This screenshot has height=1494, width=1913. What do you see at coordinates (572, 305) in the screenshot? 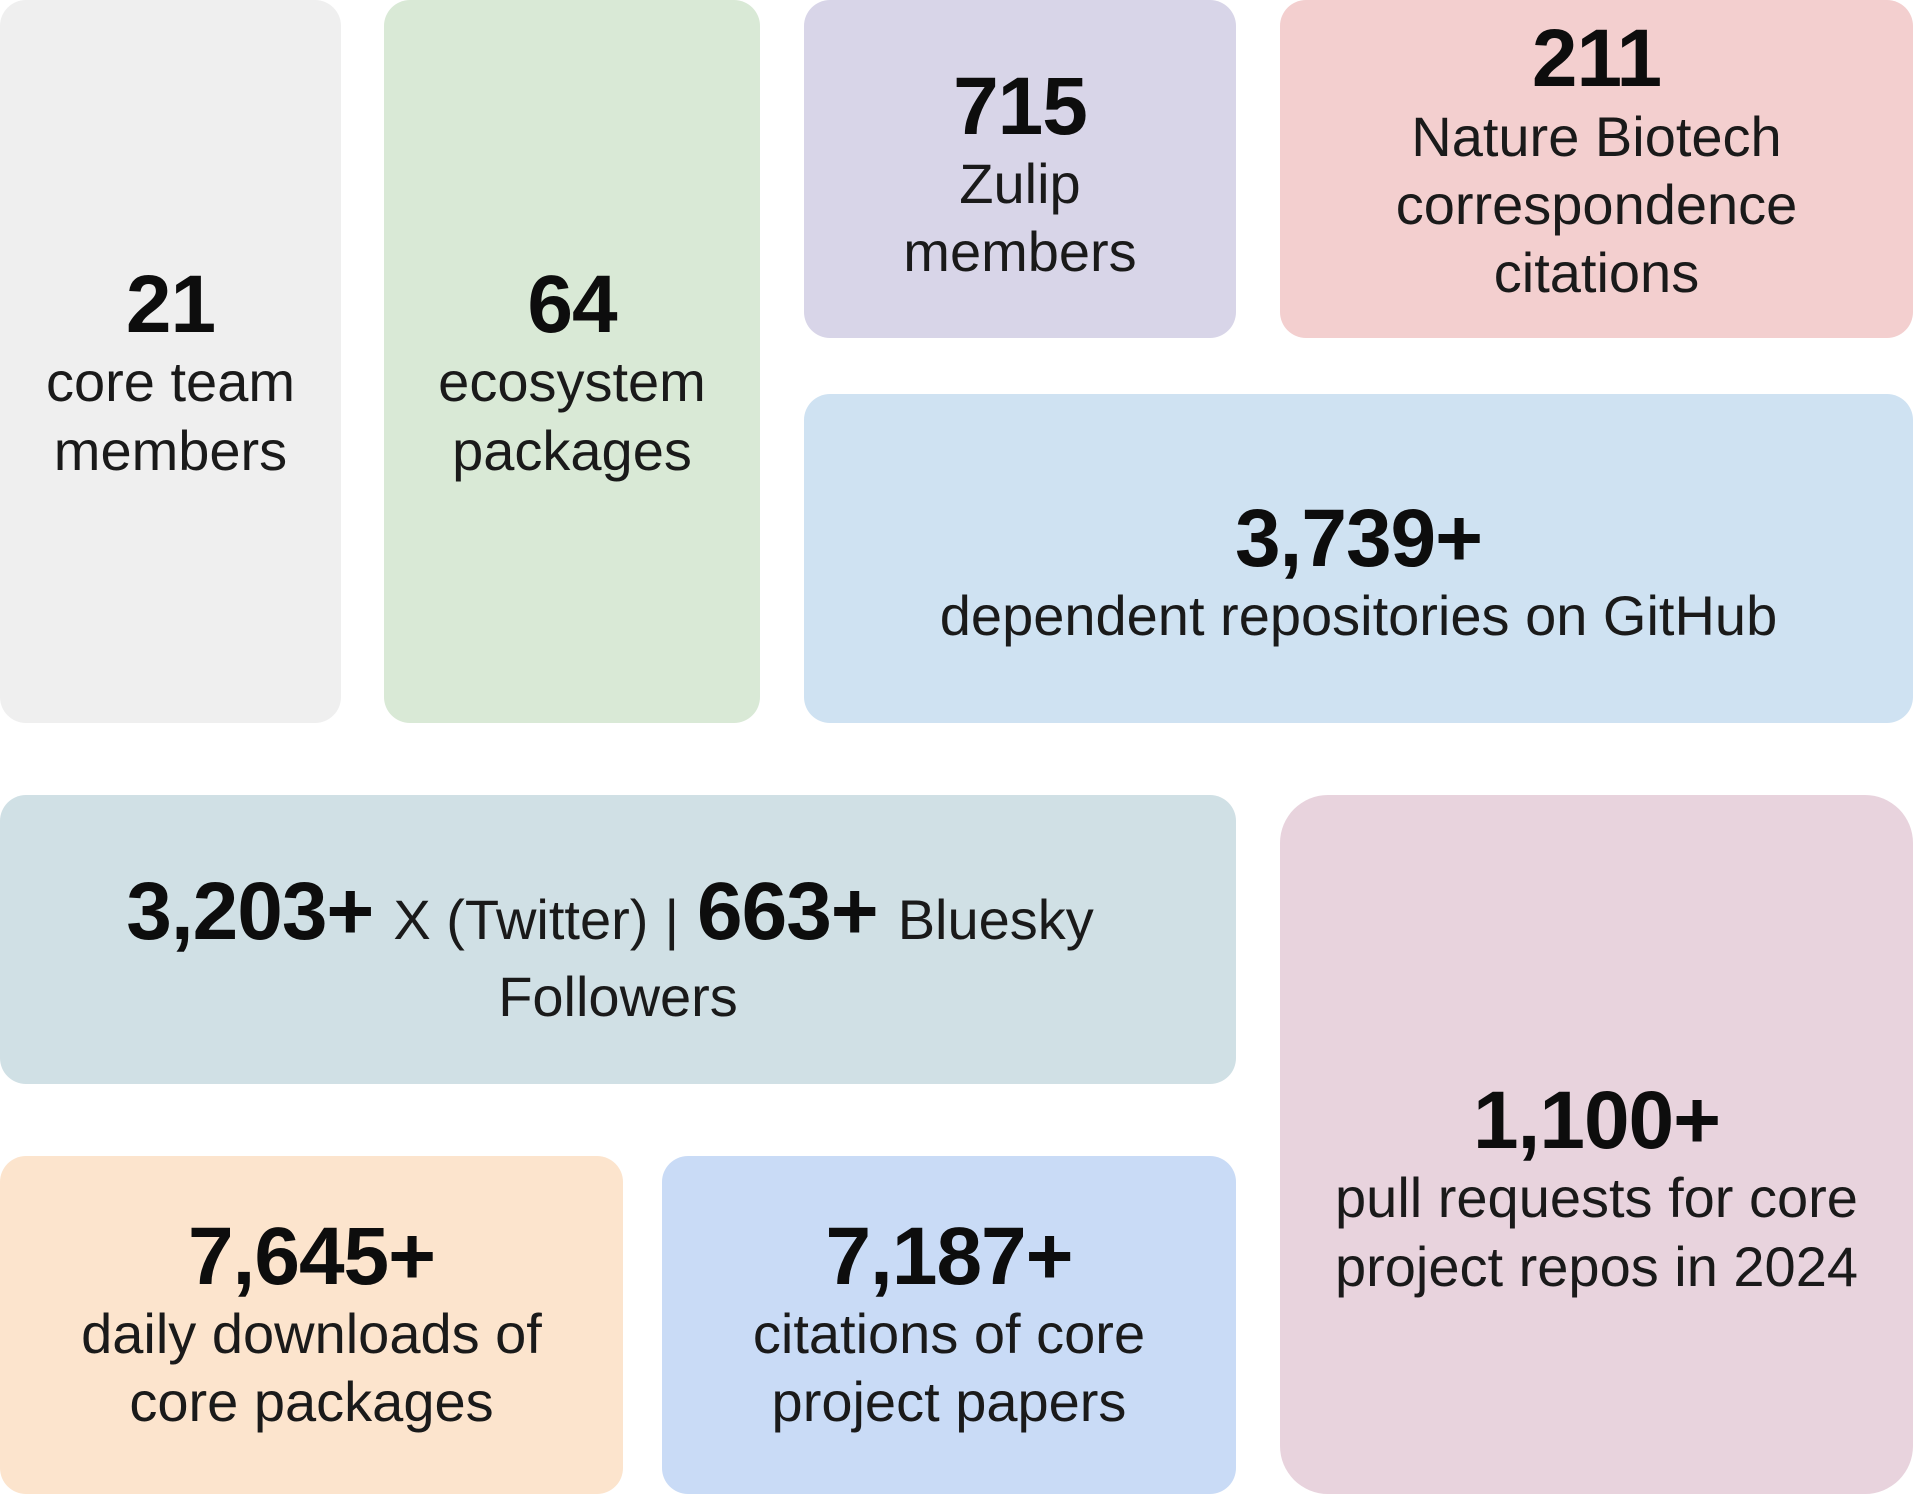
I see `stat-value: 64` at bounding box center [572, 305].